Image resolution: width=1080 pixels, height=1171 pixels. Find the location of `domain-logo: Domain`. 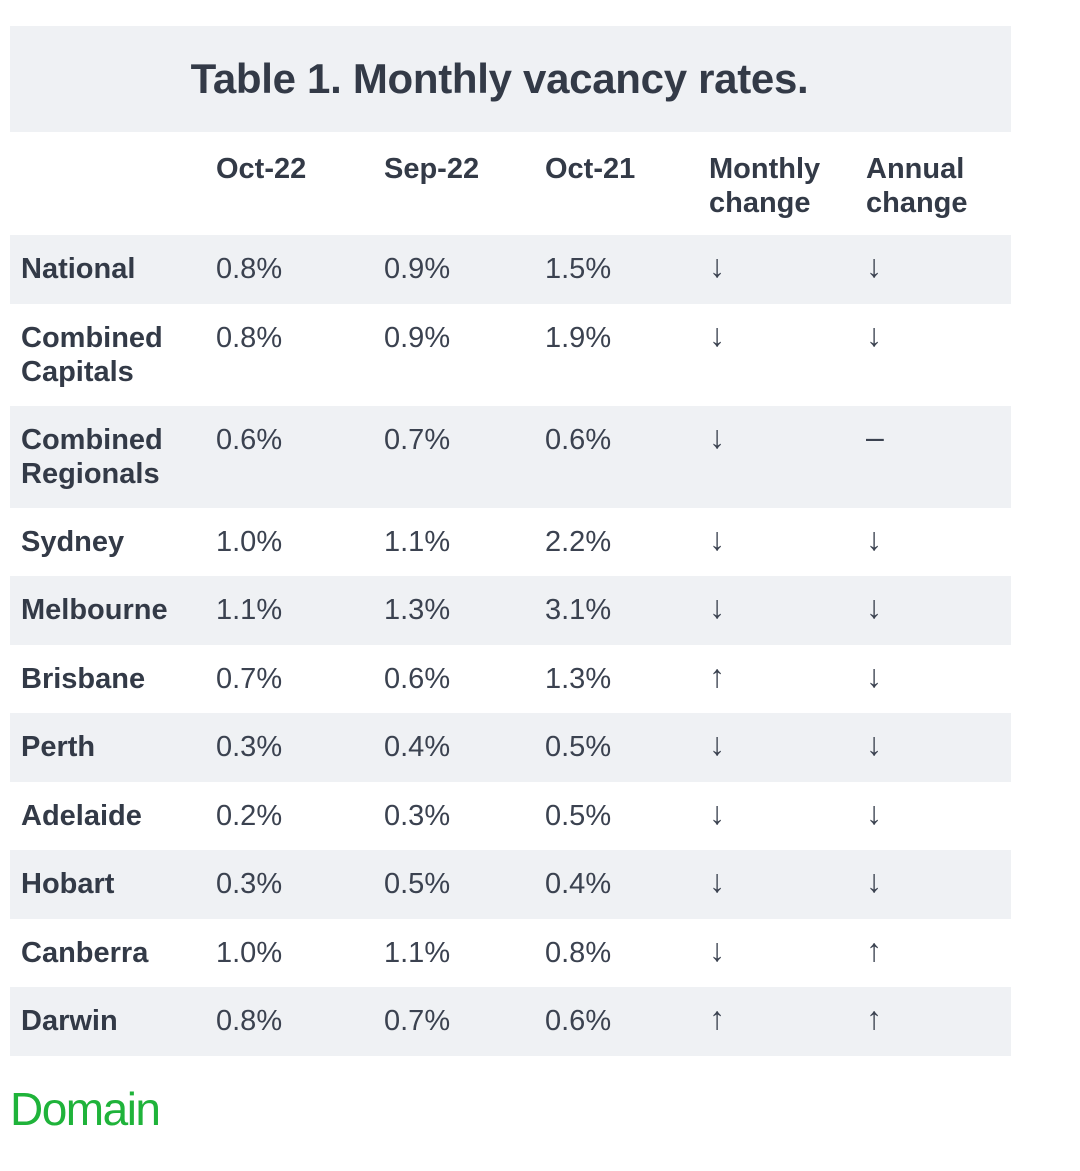

domain-logo: Domain is located at coordinates (85, 1109).